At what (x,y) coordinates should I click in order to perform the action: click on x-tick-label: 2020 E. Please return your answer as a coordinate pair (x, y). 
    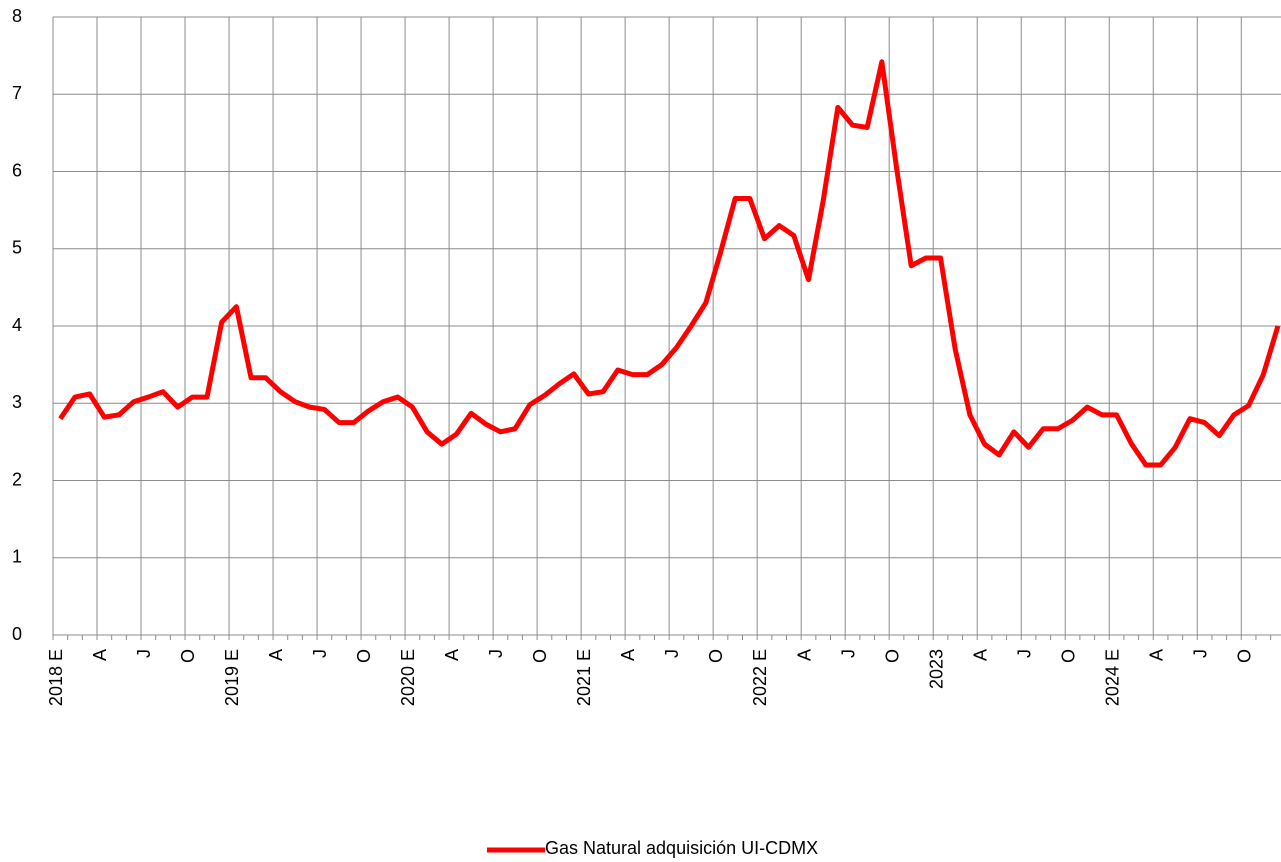
    Looking at the image, I should click on (408, 677).